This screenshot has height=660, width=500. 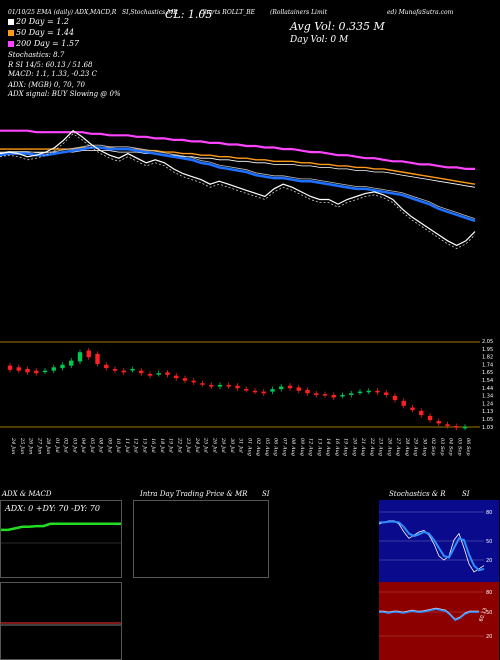 What do you see at coordinates (179, 445) in the screenshot?
I see `date-tick-label: 22 Jul` at bounding box center [179, 445].